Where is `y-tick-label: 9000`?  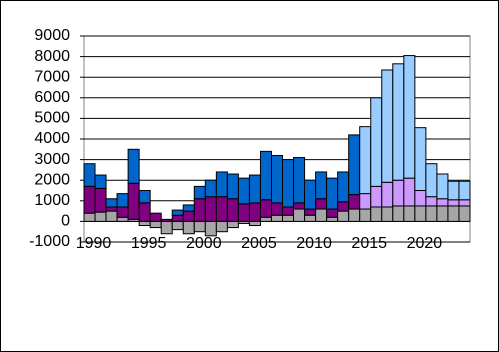 y-tick-label: 9000 is located at coordinates (52, 35).